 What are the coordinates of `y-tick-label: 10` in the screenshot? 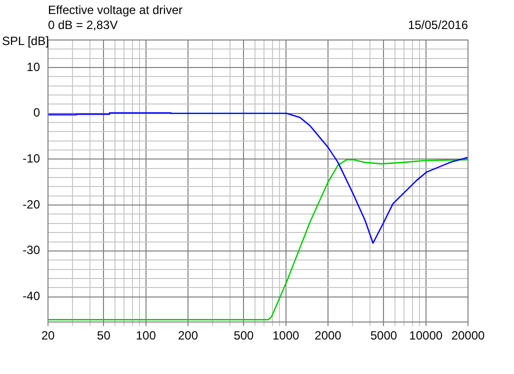 It's located at (33, 67).